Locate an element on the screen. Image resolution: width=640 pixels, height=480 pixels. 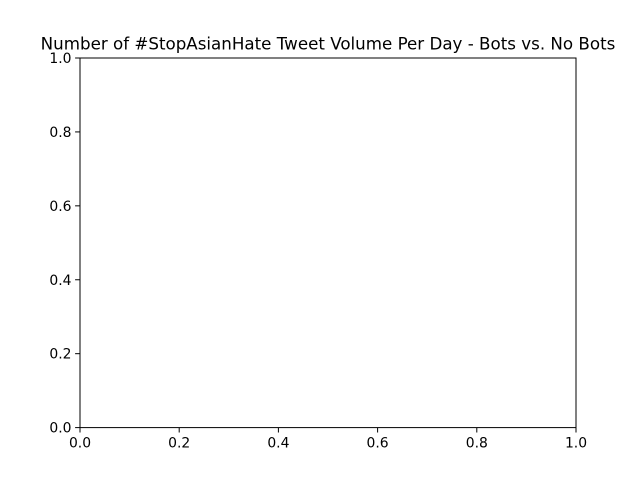
y-tick-label: 0.8 is located at coordinates (60, 133).